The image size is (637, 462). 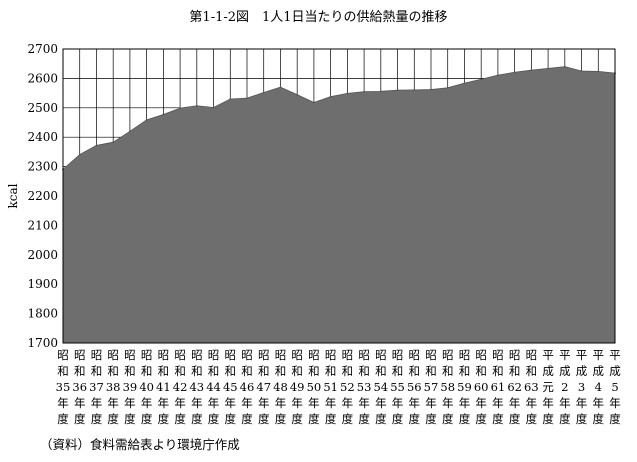 What do you see at coordinates (364, 387) in the screenshot?
I see `x-tick-label: 昭和 53 年度` at bounding box center [364, 387].